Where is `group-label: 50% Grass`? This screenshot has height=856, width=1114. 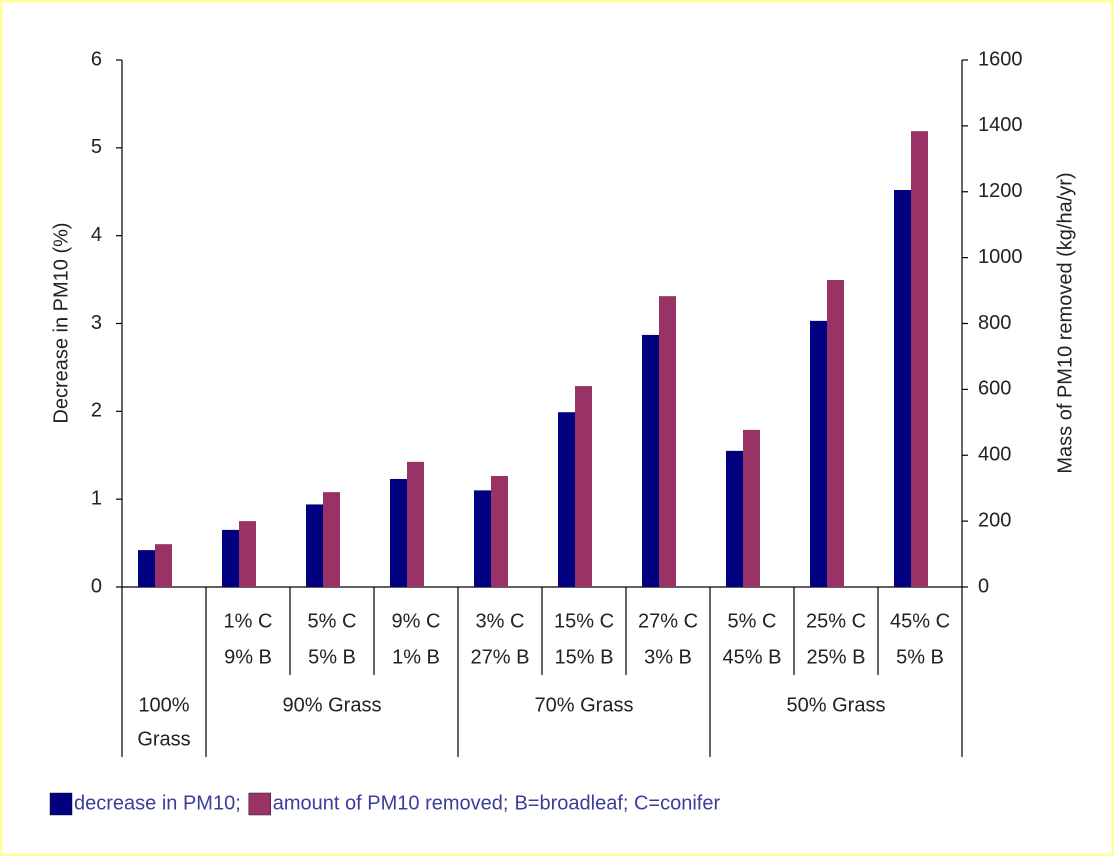 group-label: 50% Grass is located at coordinates (836, 705).